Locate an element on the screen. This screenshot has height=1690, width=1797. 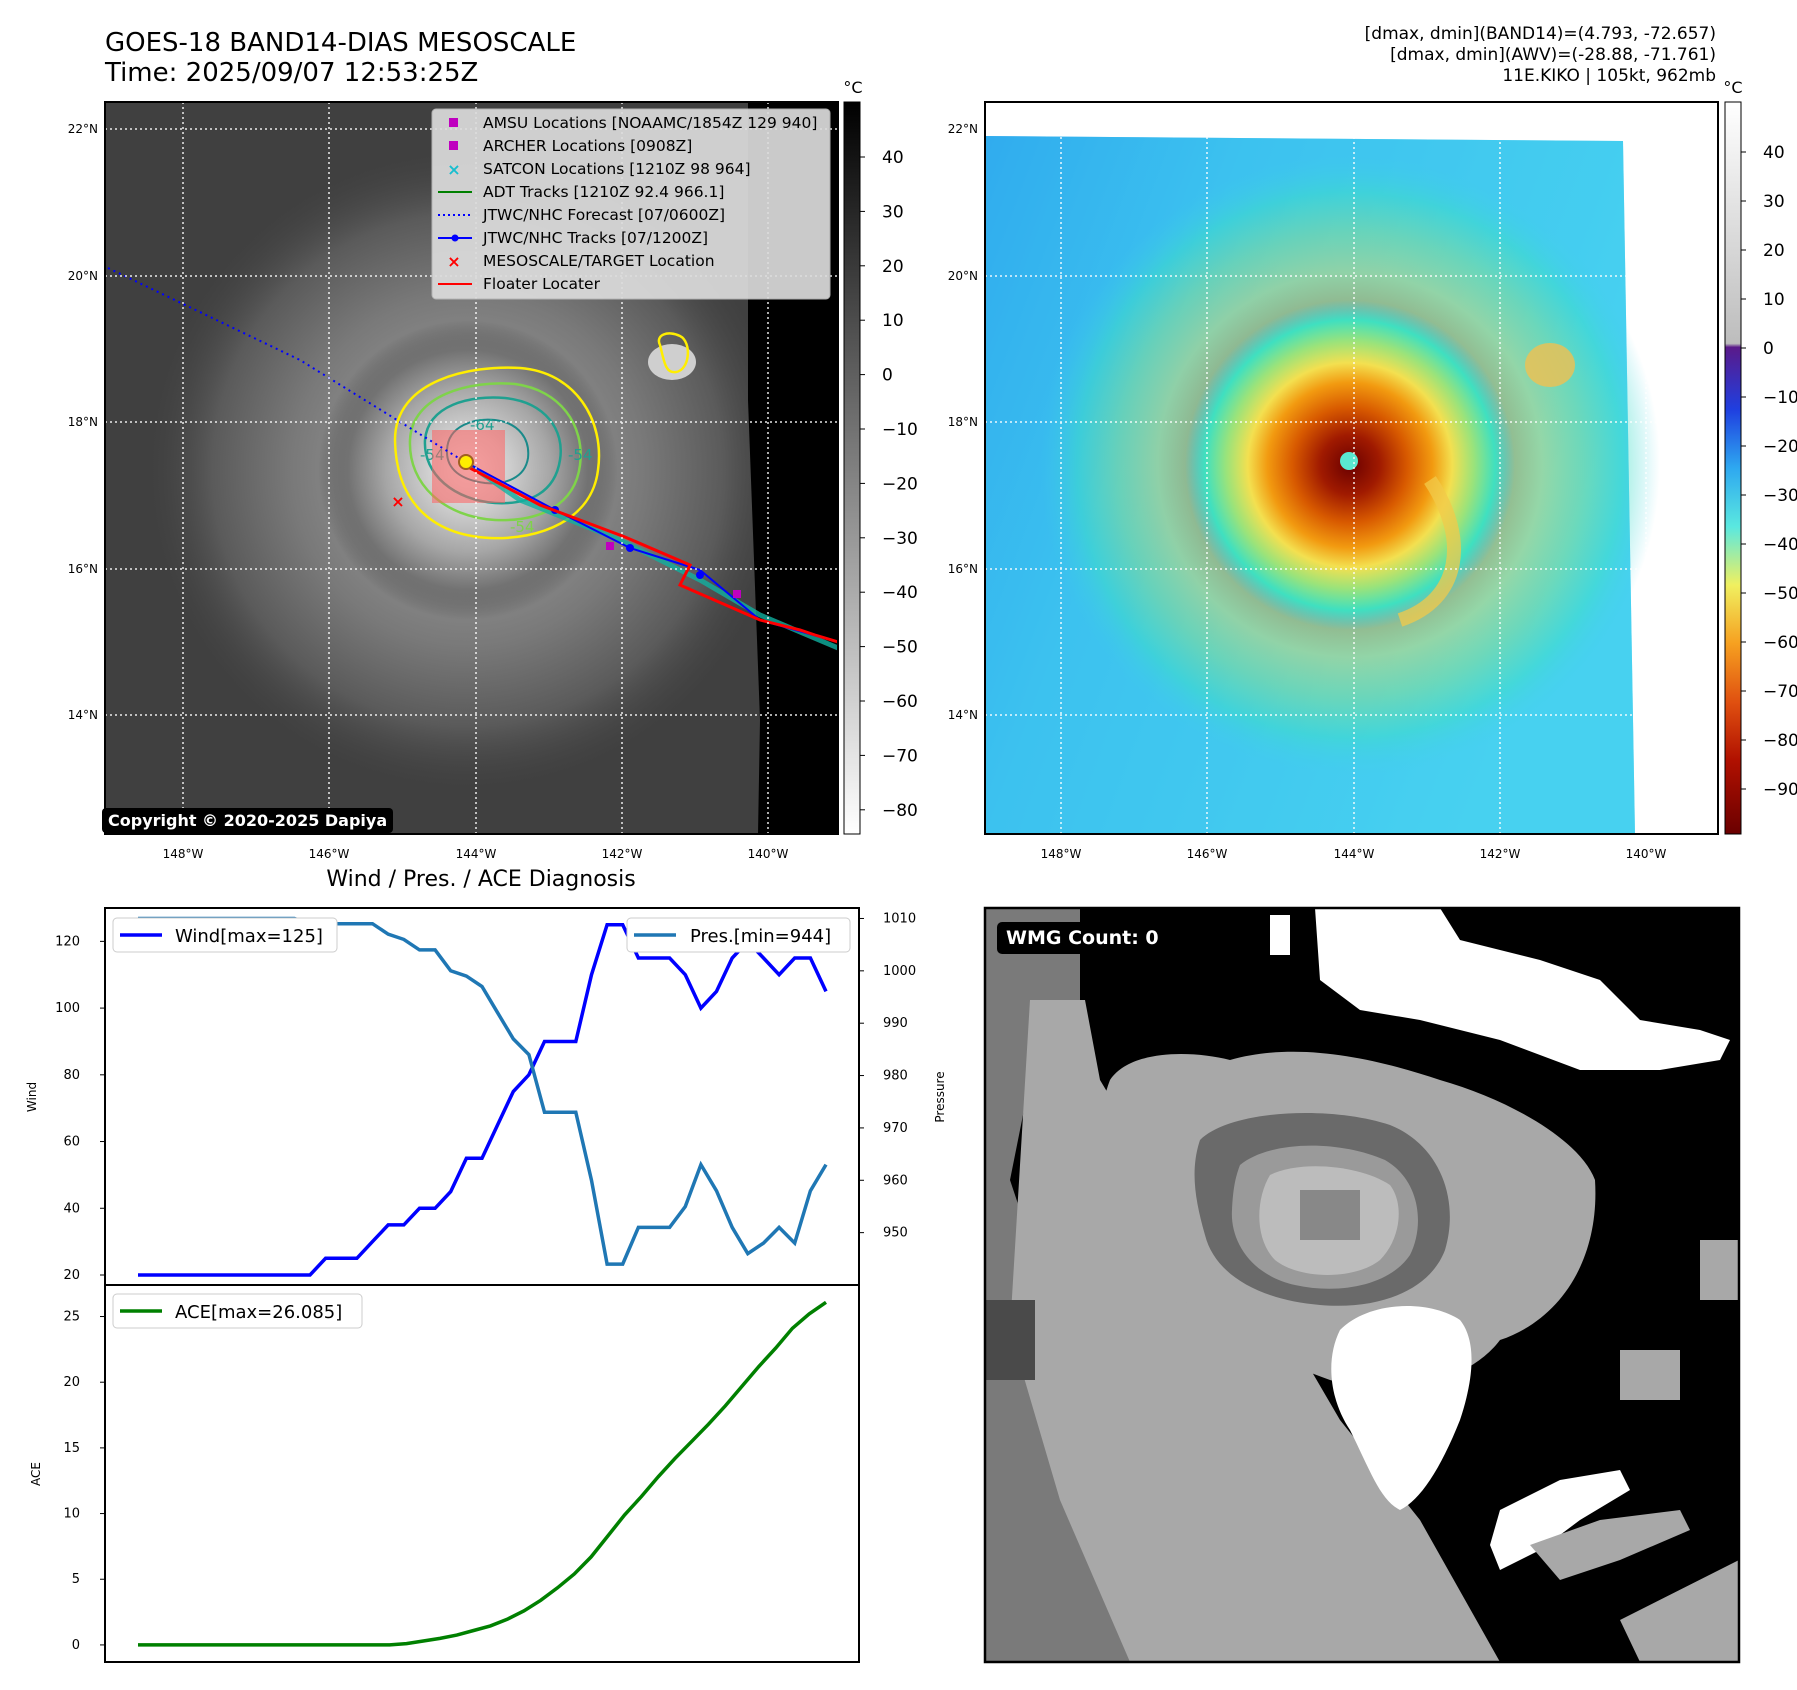
wind-tick-label: 40 is located at coordinates (71, 1208).